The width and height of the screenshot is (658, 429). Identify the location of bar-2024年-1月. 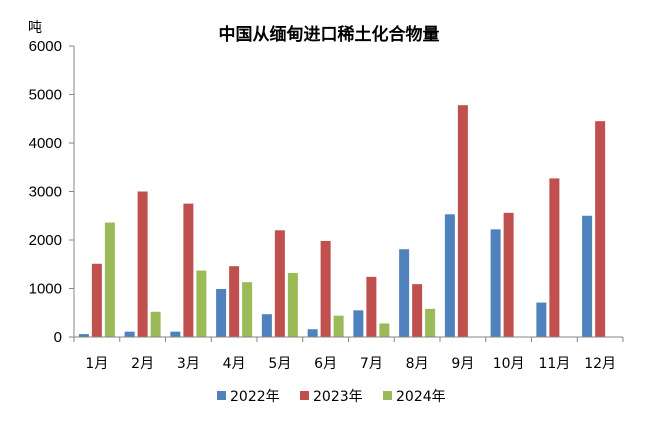
(109, 279).